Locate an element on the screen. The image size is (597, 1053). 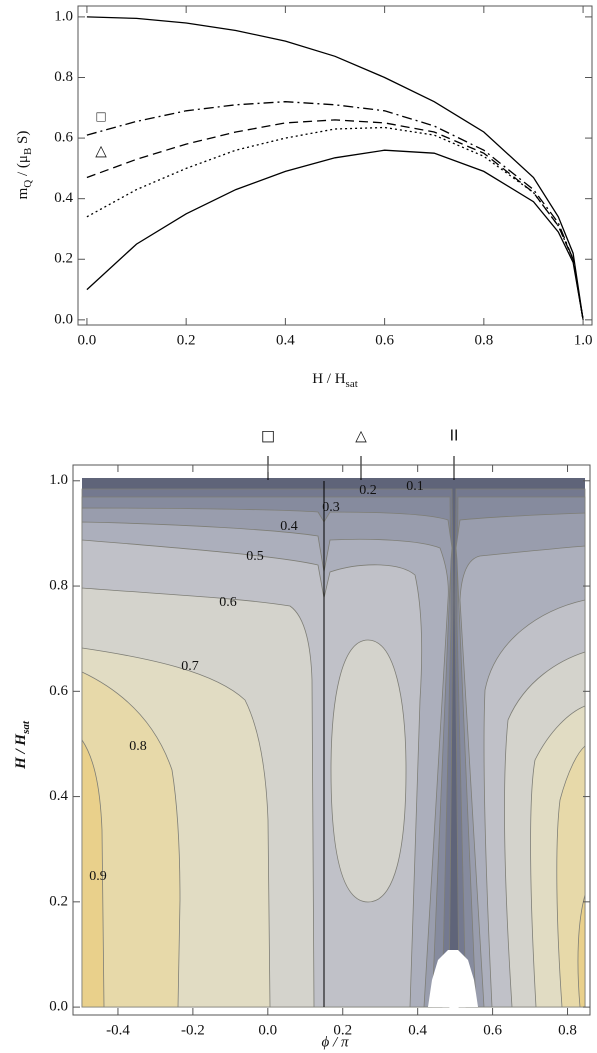
x-axis-label-main: H / H is located at coordinates (329, 379).